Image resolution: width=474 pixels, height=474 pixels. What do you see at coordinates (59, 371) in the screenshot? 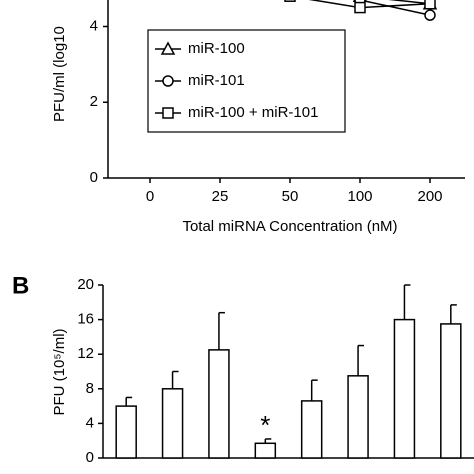
I see `y-axis-label: PFU (10⁵/ml)` at bounding box center [59, 371].